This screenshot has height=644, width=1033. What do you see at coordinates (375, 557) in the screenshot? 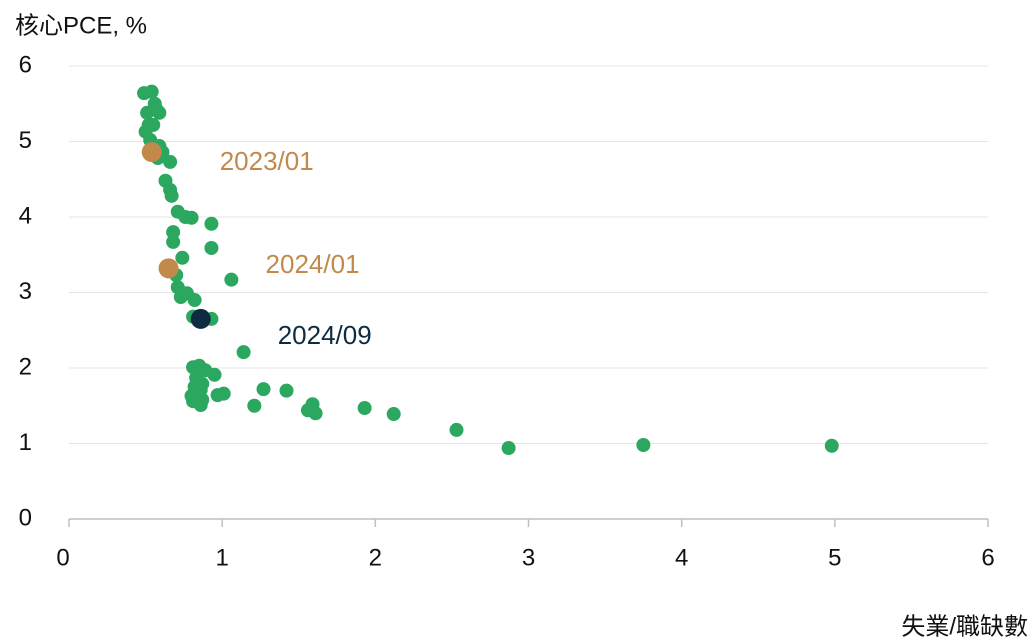
I see `x-tick-label: 2` at bounding box center [375, 557].